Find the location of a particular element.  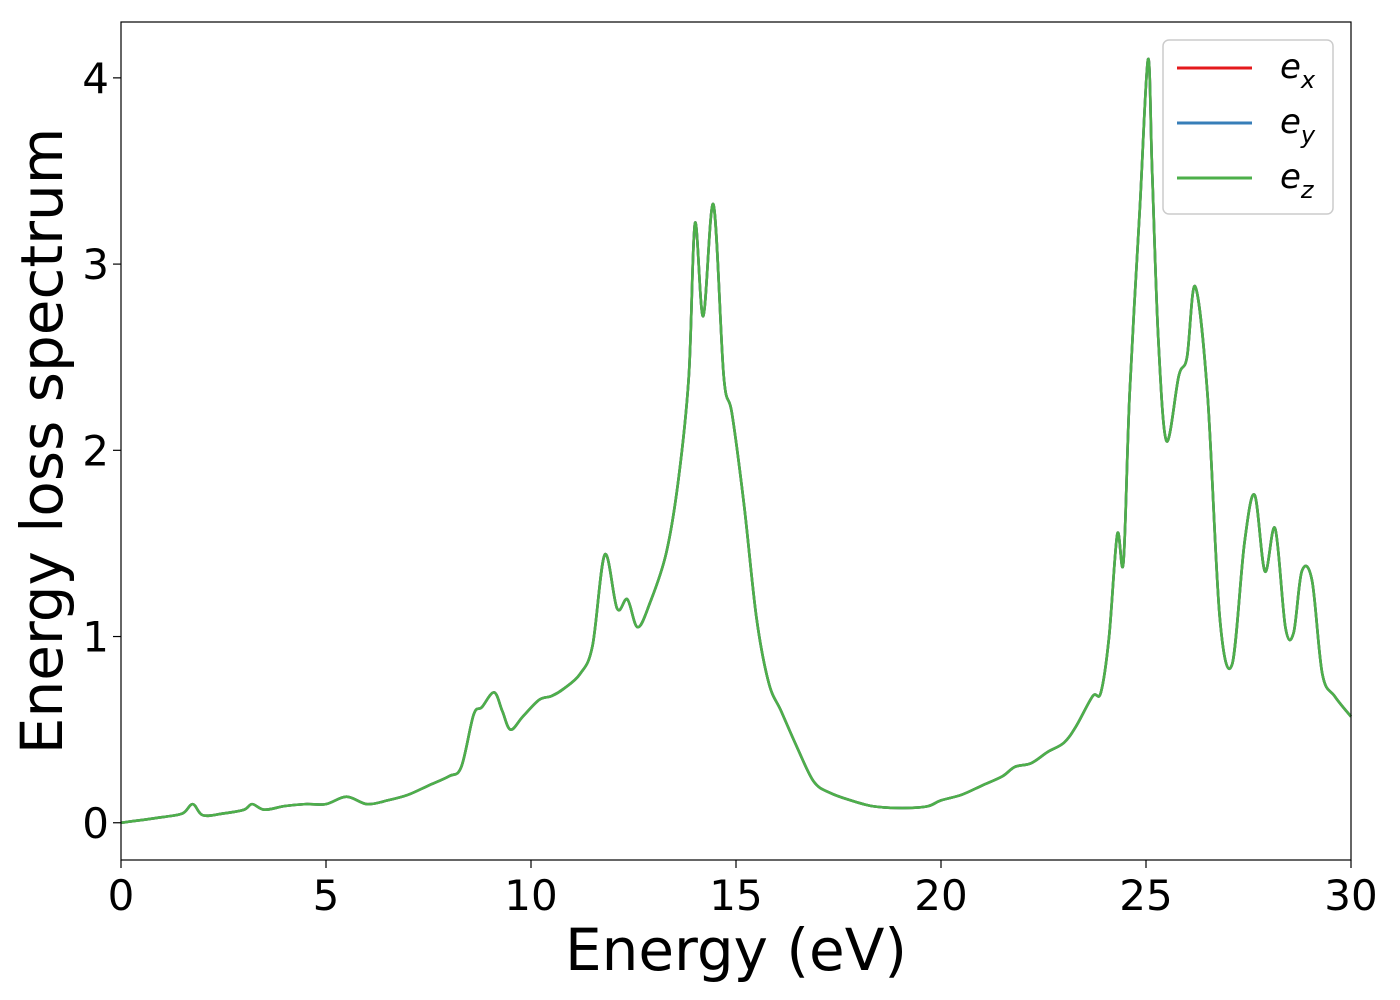

legend-label-ez: ez is located at coordinates (1297, 180).